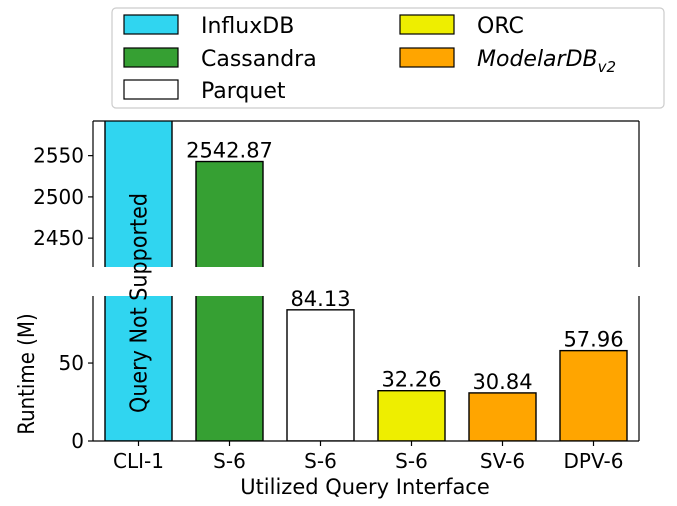  Describe the element at coordinates (502, 382) in the screenshot. I see `data-label-modelardb-4: 30.84` at that location.